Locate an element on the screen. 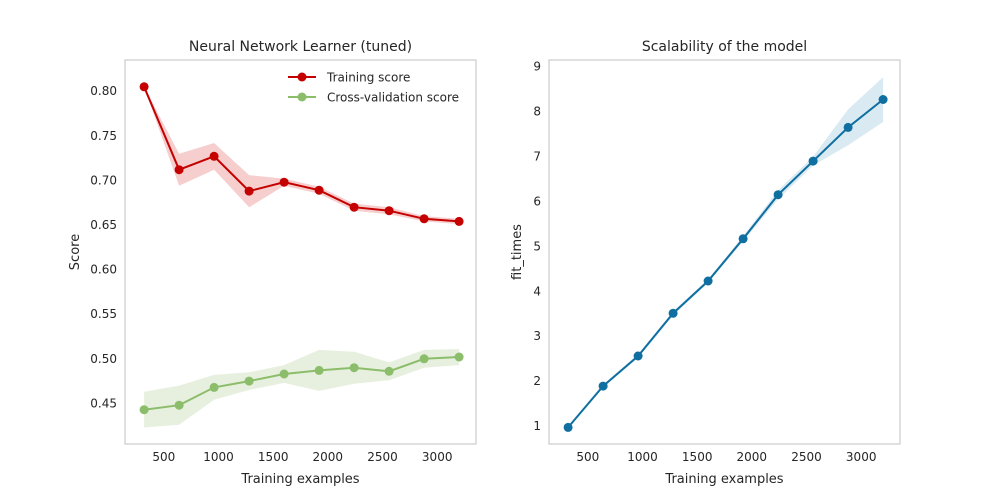 This screenshot has width=1000, height=504. y-tick-label: 0.75 is located at coordinates (103, 136).